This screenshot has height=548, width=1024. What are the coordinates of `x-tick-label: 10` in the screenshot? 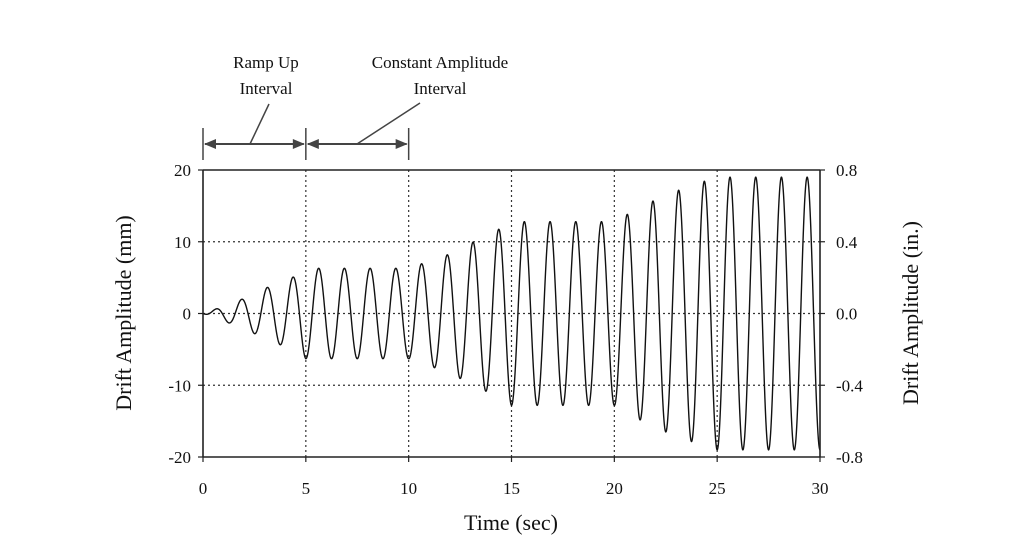 It's located at (408, 488).